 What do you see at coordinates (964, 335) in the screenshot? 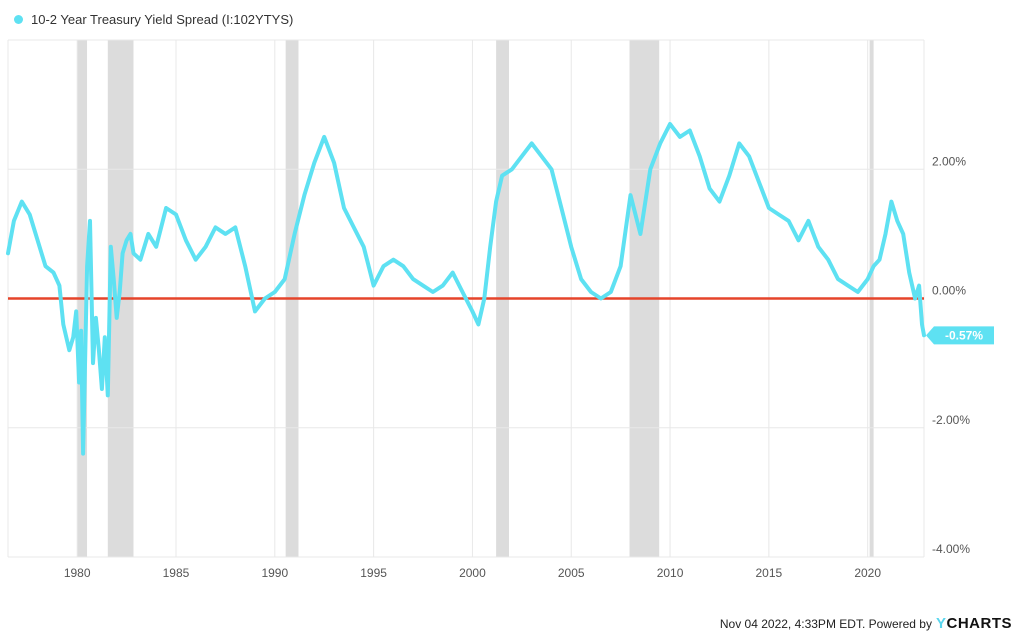
I see `last-value-label: -0.57%` at bounding box center [964, 335].